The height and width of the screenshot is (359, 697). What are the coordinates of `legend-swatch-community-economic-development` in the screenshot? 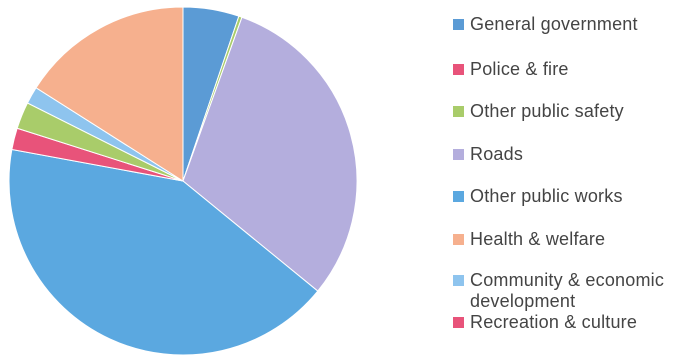 It's located at (458, 280).